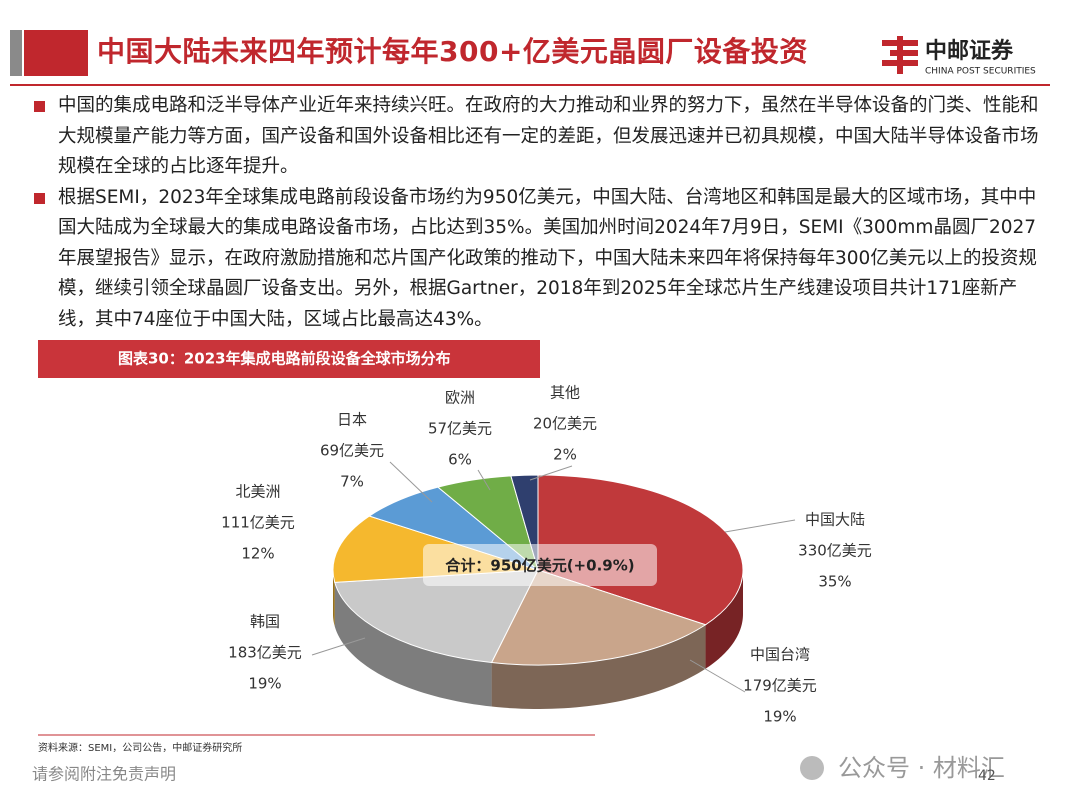 This screenshot has width=1080, height=810. I want to click on chart-title: 图表30：2023年集成电路前段设备全球市场分布, so click(284, 359).